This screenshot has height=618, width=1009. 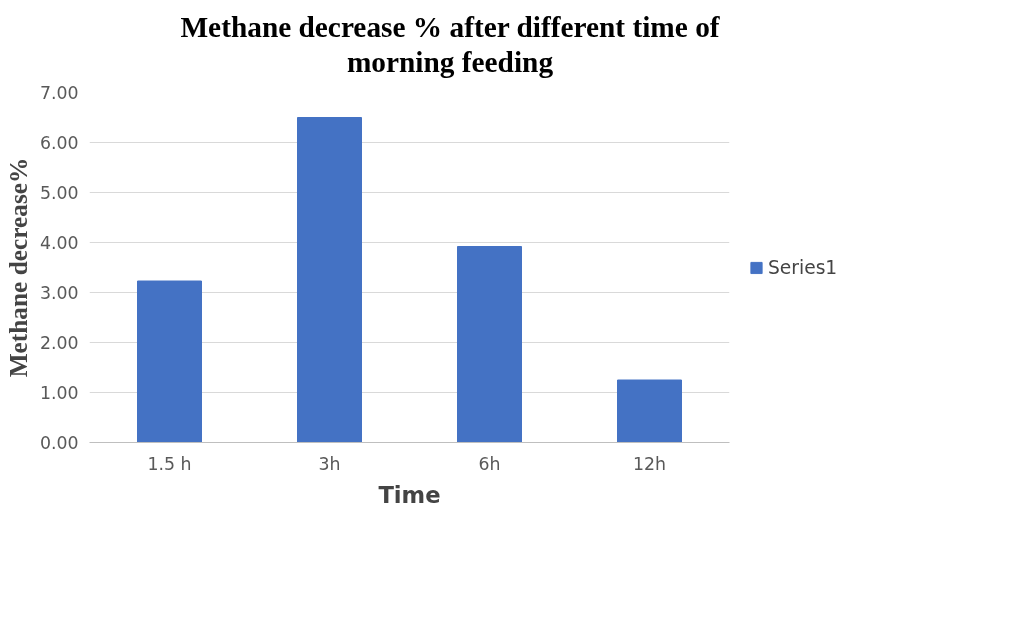 What do you see at coordinates (169, 463) in the screenshot?
I see `x-tick-label: 1.5 h` at bounding box center [169, 463].